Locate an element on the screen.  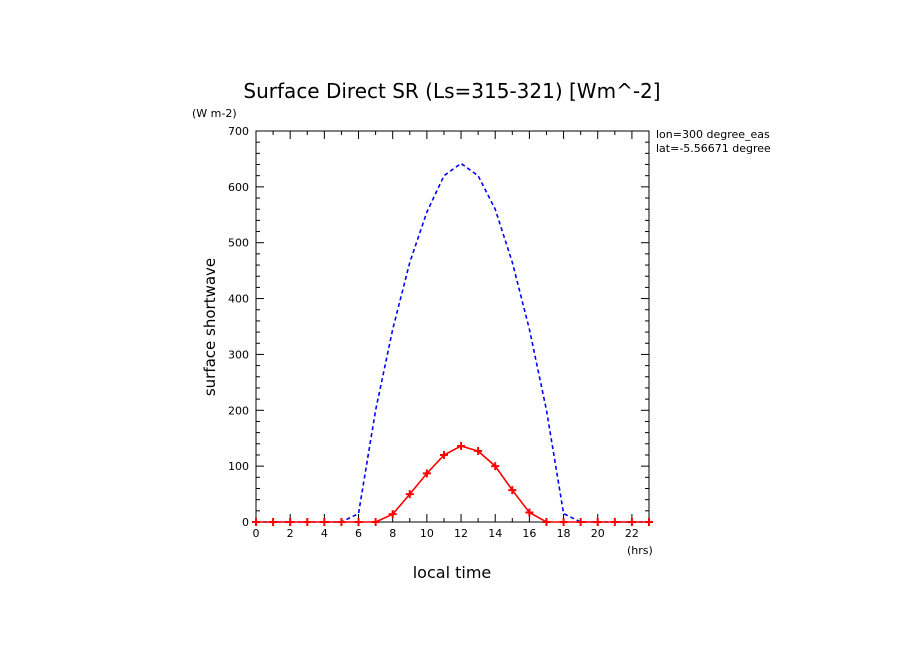
y-tick-label: 400 is located at coordinates (238, 299).